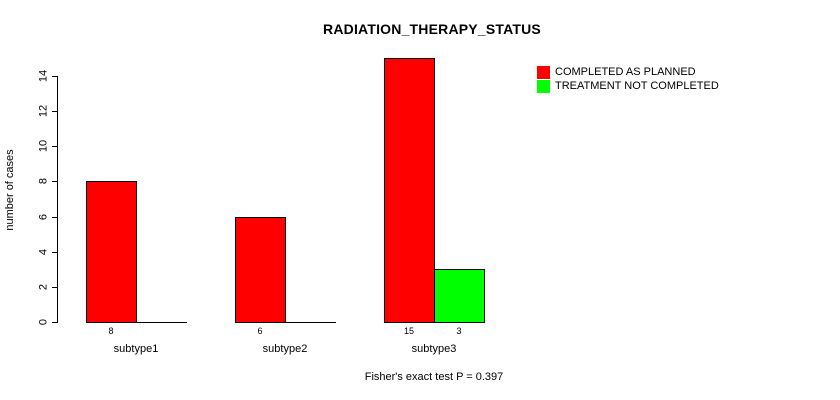 The width and height of the screenshot is (840, 400). I want to click on y-axis-tick-label: 4, so click(43, 252).